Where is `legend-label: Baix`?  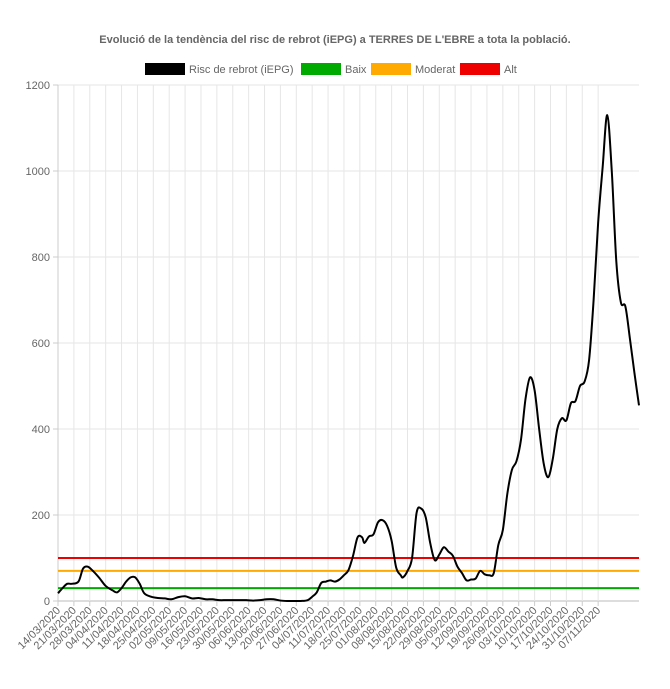 legend-label: Baix is located at coordinates (356, 70).